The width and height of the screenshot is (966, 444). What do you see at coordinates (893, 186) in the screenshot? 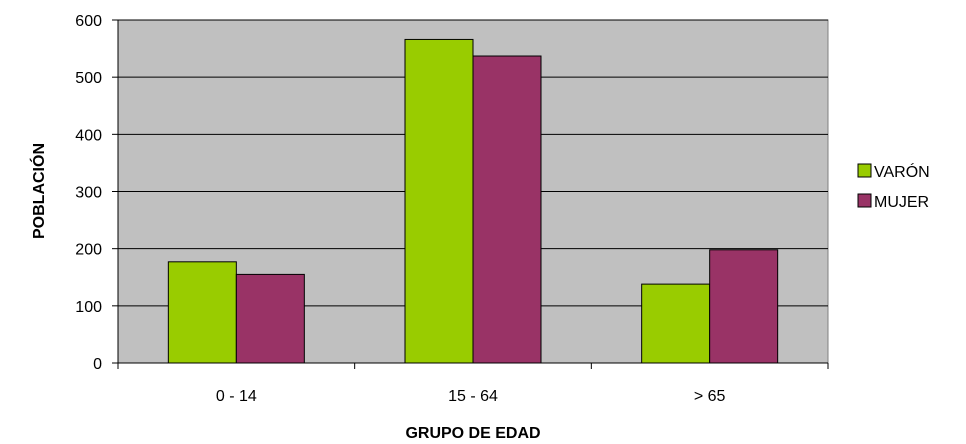
I see `legend: VARÓN MUJER` at bounding box center [893, 186].